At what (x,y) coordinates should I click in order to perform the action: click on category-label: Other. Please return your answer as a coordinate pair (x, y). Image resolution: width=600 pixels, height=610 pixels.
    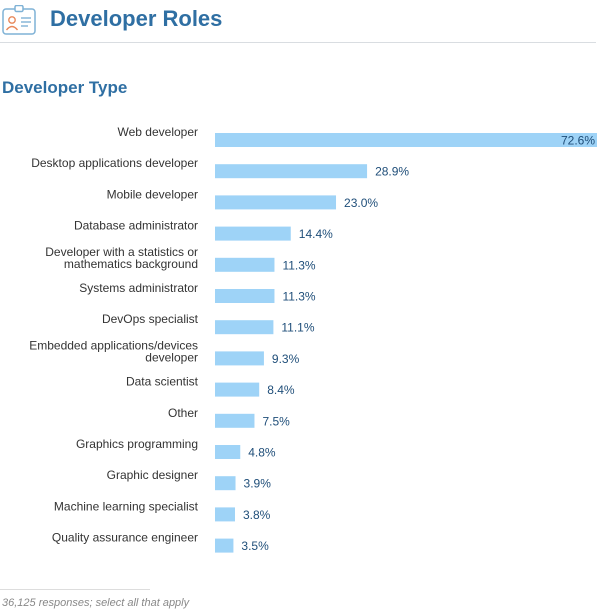
    Looking at the image, I should click on (183, 413).